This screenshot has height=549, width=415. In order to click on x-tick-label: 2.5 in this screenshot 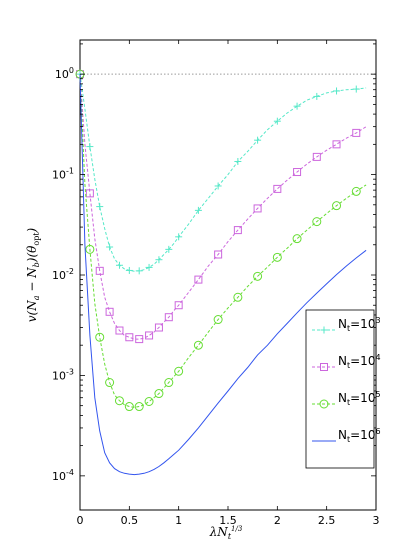, I will do `click(327, 520)`.